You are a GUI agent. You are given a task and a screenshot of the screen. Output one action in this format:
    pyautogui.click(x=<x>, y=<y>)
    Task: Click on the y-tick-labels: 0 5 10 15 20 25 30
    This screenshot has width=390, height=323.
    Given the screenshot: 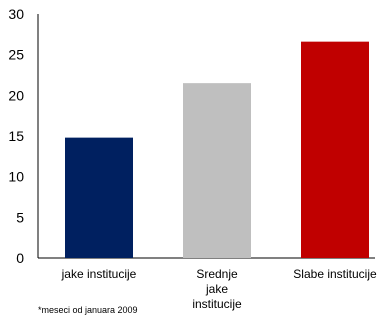 What is the action you would take?
    pyautogui.click(x=16, y=136)
    